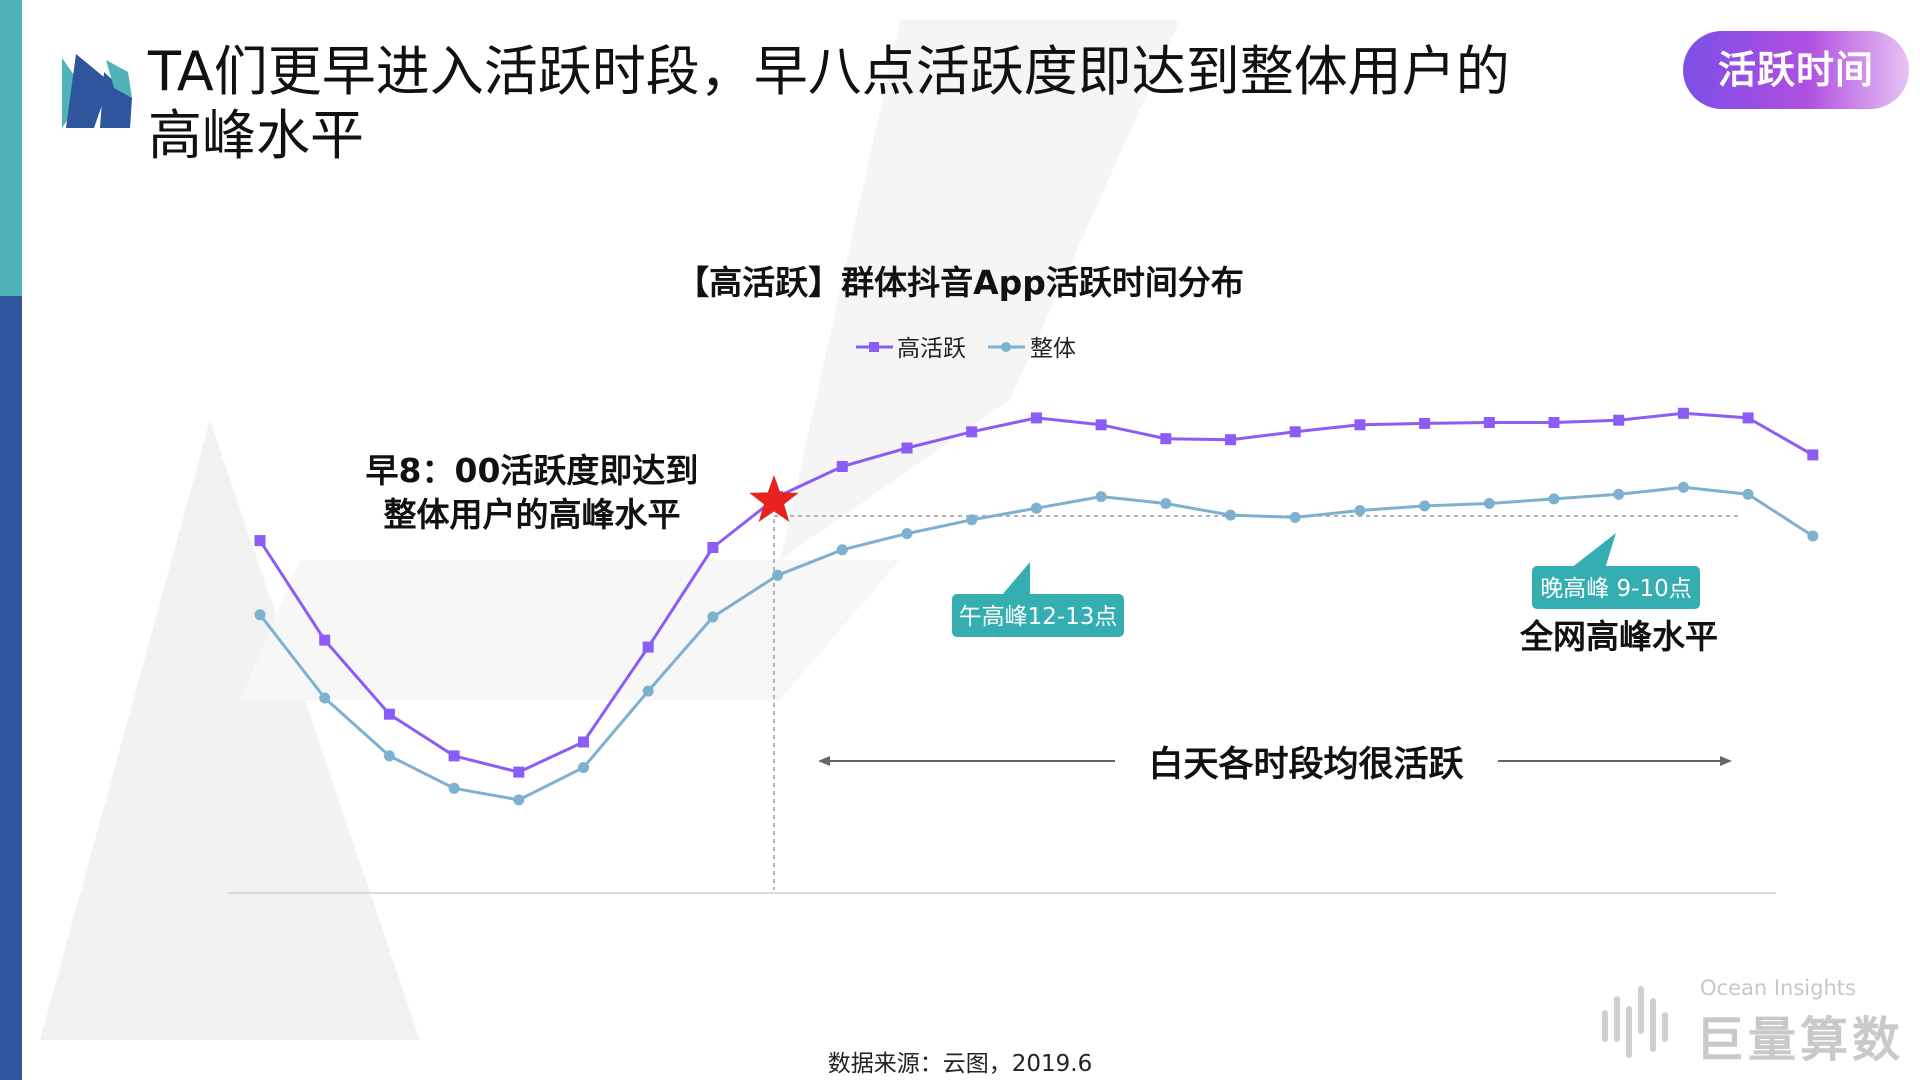 The image size is (1920, 1080). What do you see at coordinates (1038, 617) in the screenshot?
I see `noon-peak-label: 午高峰12-13点` at bounding box center [1038, 617].